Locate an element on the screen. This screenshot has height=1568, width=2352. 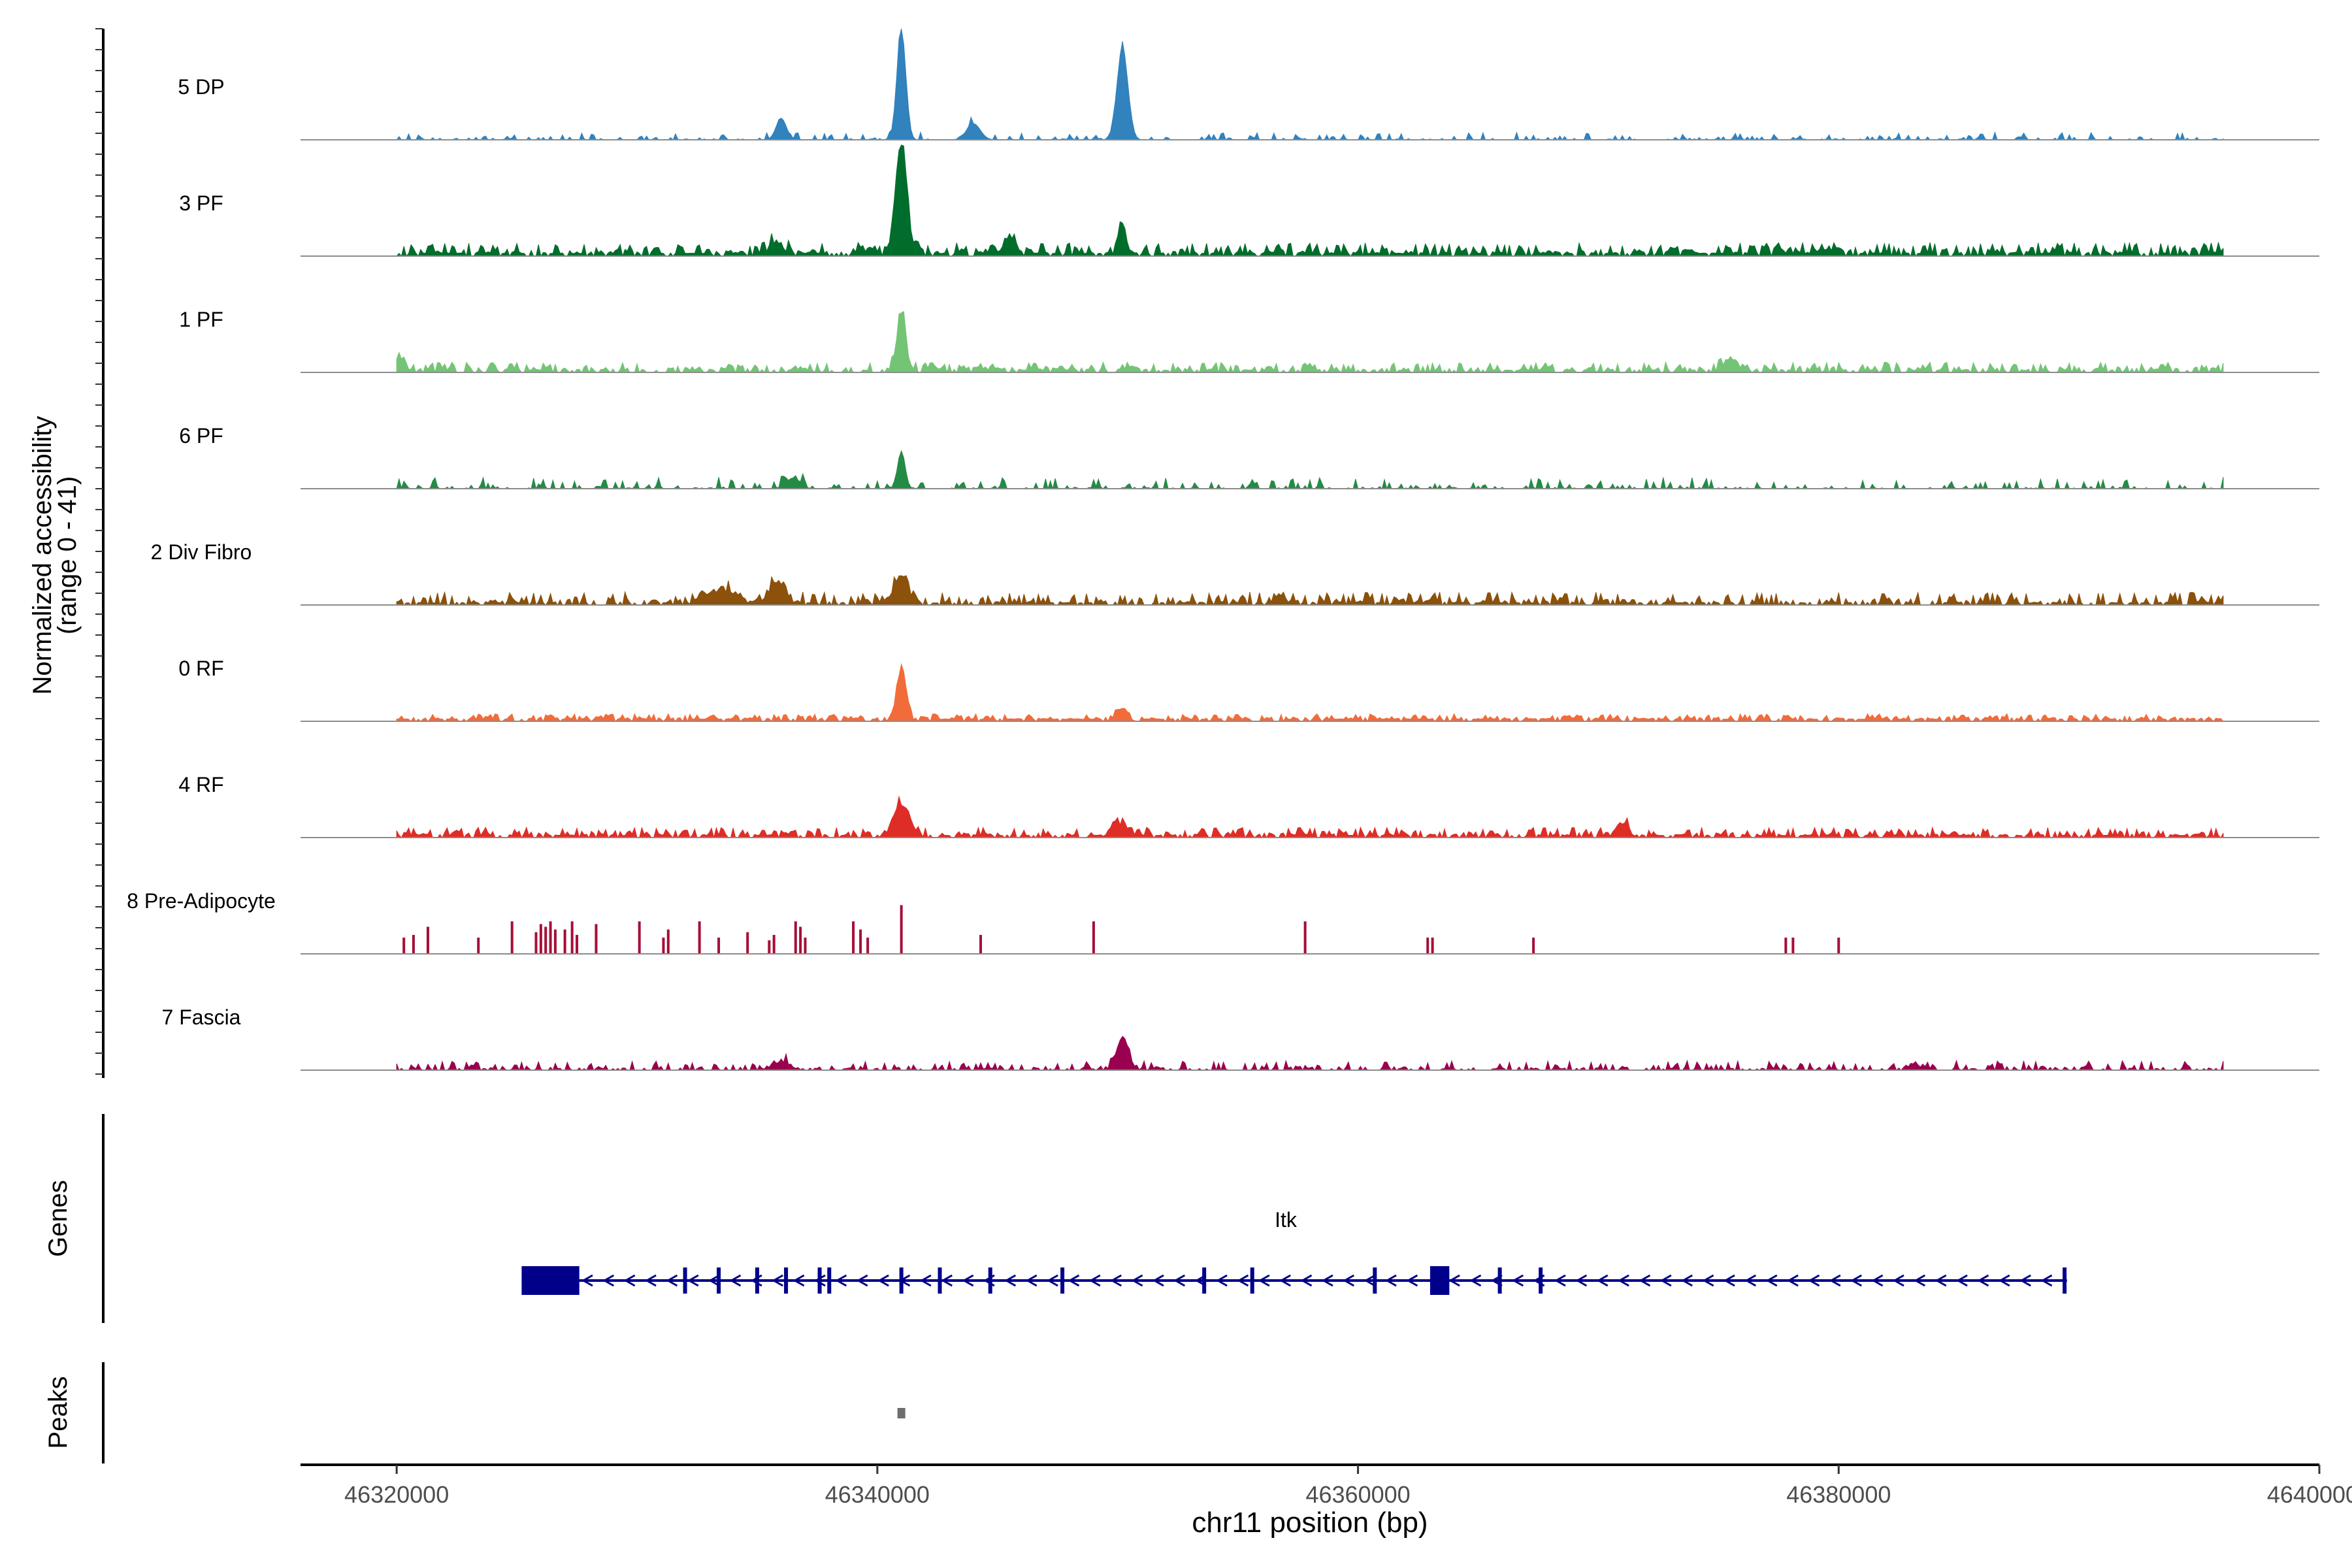
track-8-pre-adipocyte: 8 Pre-Adipocyte is located at coordinates (1223, 922).